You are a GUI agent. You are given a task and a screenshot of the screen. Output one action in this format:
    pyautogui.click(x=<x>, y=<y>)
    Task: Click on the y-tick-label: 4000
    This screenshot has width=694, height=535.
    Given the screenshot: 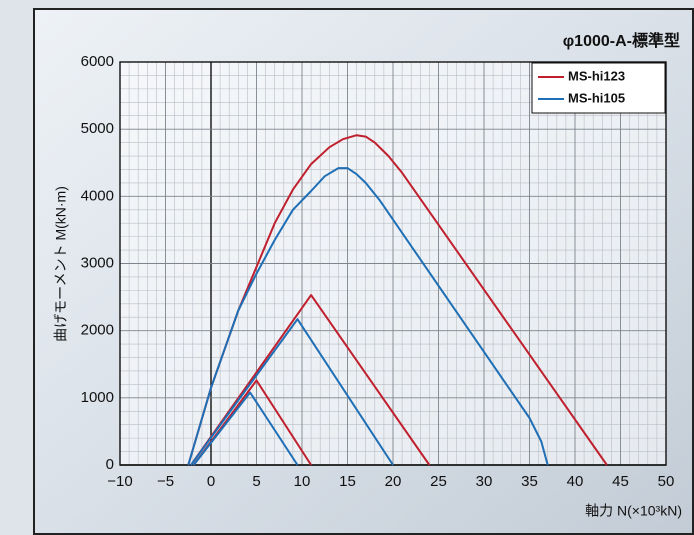 What is the action you would take?
    pyautogui.click(x=97, y=195)
    